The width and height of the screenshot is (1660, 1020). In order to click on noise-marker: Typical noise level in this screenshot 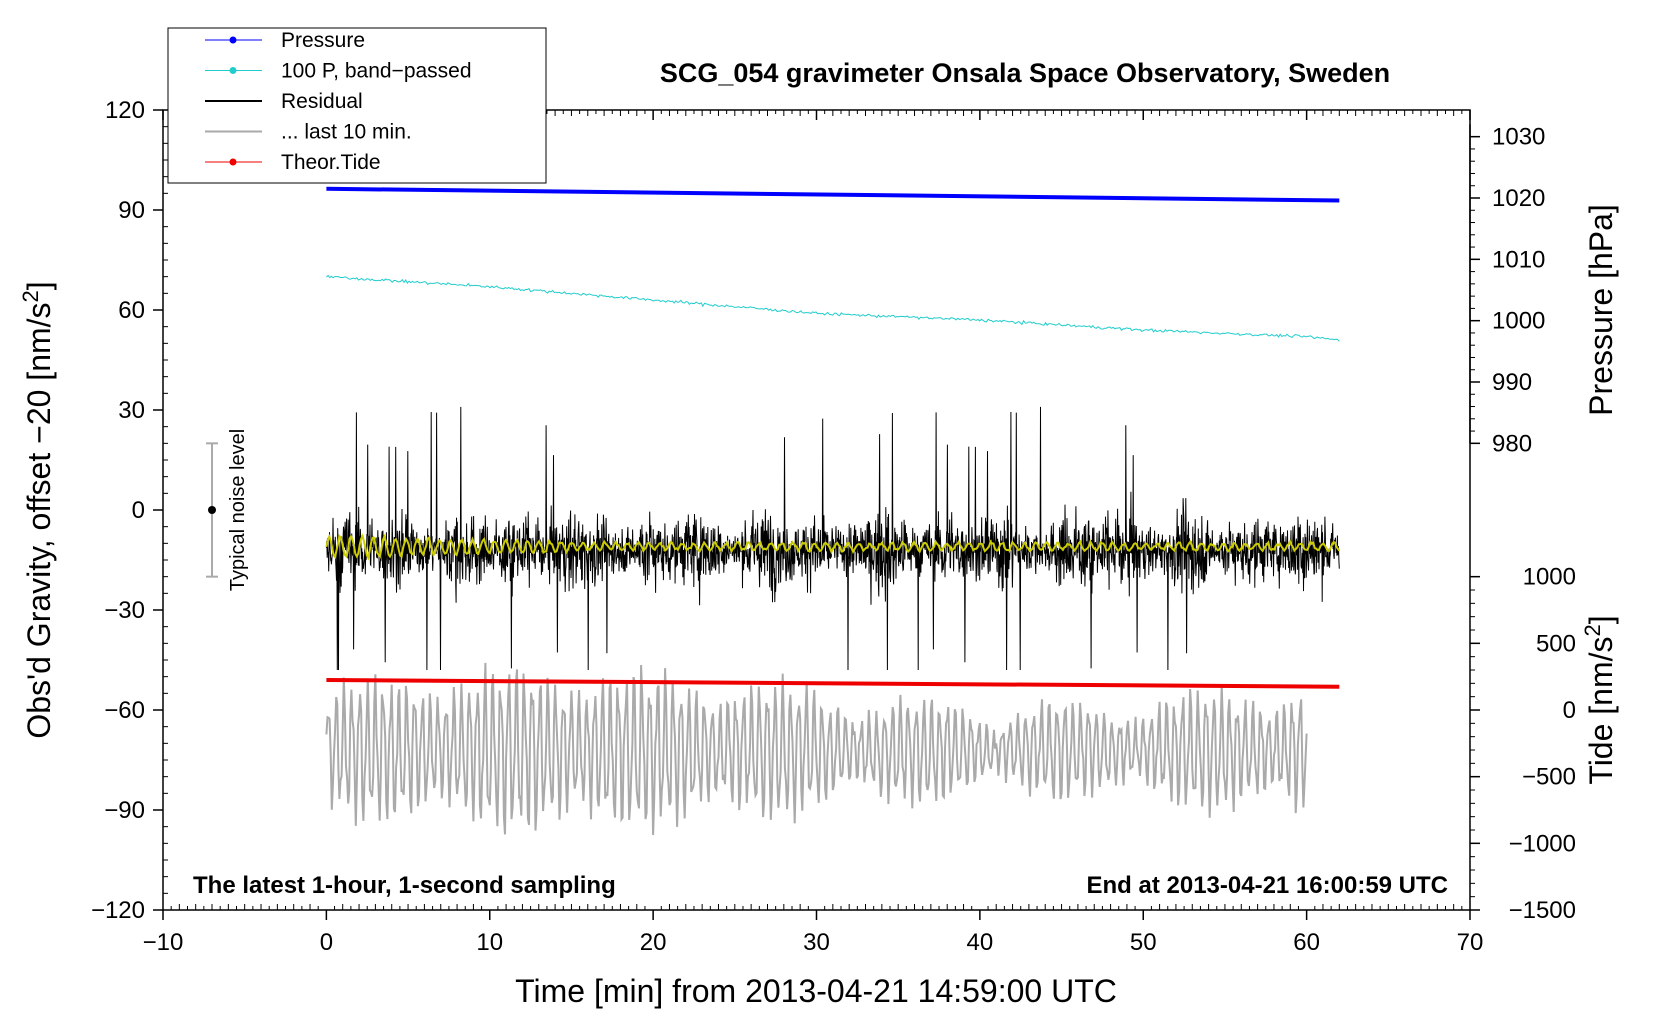, I will do `click(227, 510)`.